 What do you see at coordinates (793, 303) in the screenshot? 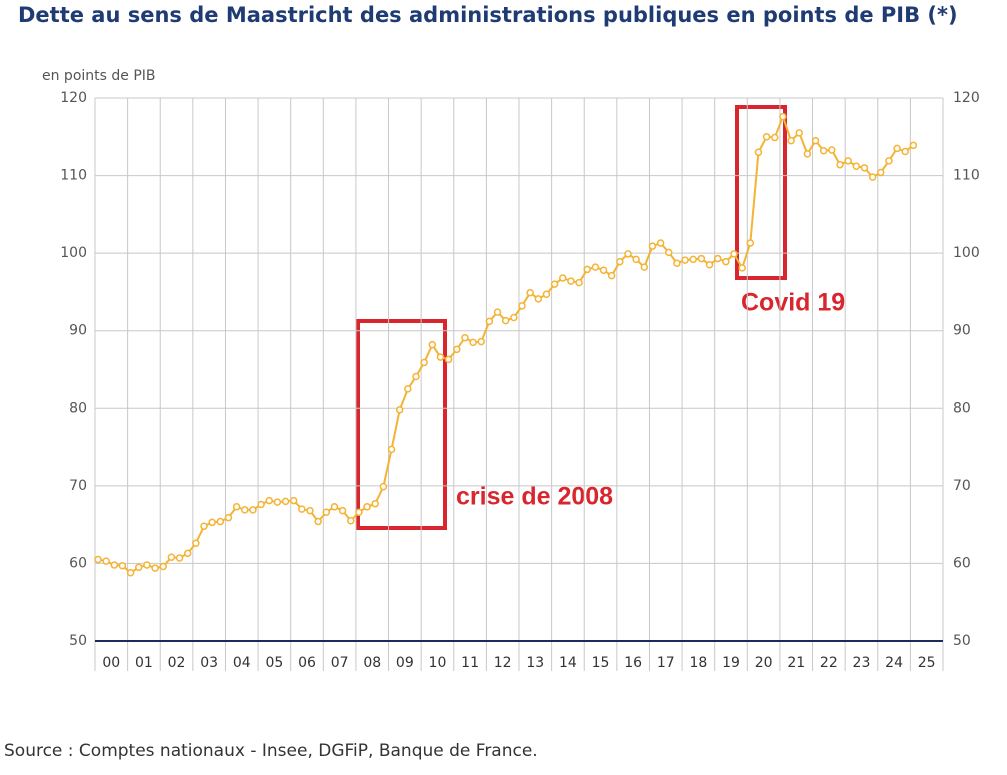
I see `annotation: Covid 19` at bounding box center [793, 303].